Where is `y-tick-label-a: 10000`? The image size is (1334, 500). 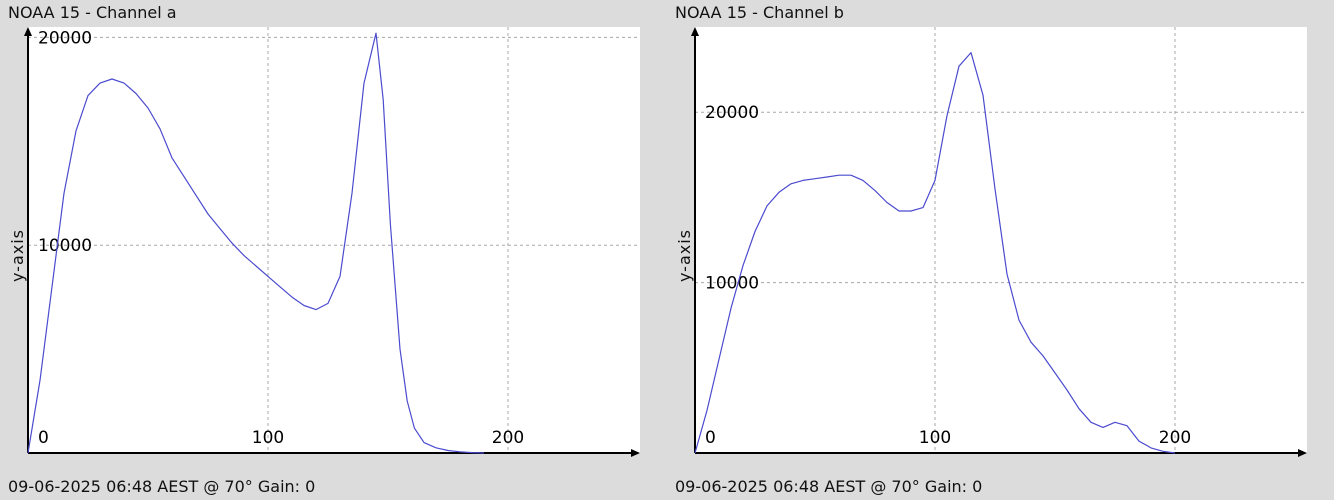
y-tick-label-a: 10000 is located at coordinates (65, 246).